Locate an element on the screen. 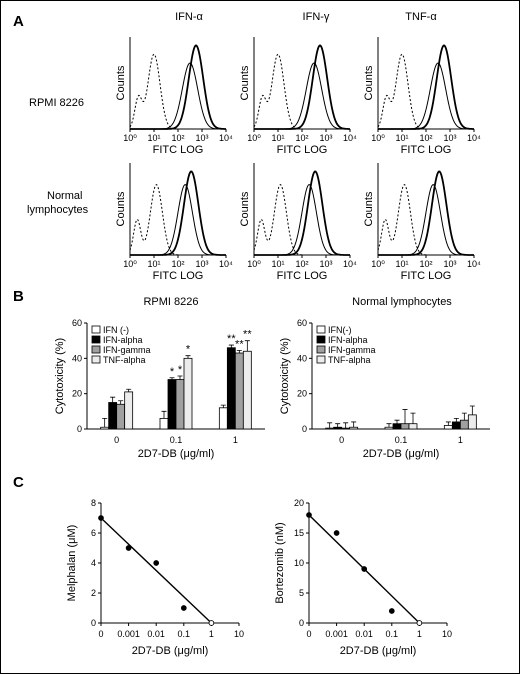  histogram-tick-label: 10⁴ is located at coordinates (350, 138).